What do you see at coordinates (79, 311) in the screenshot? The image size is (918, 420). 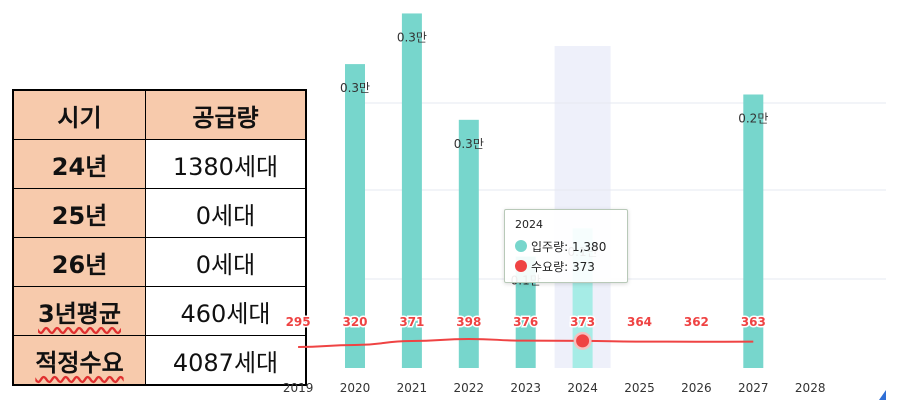 I see `row-period: 3년평균` at bounding box center [79, 311].